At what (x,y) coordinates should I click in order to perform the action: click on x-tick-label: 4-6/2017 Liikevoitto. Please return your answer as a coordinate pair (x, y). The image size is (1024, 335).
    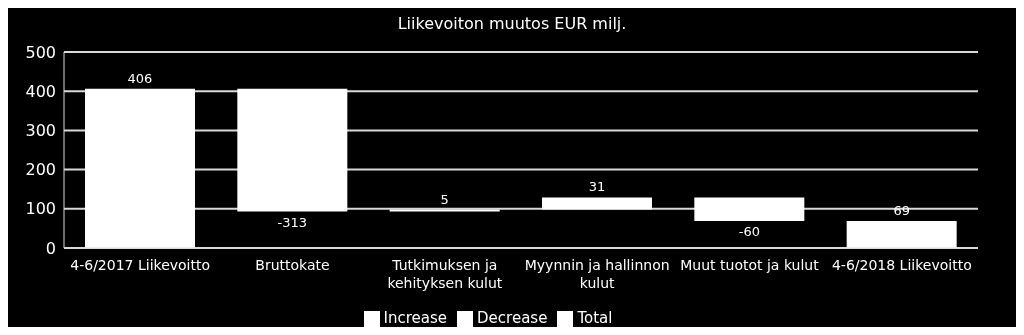
    Looking at the image, I should click on (140, 265).